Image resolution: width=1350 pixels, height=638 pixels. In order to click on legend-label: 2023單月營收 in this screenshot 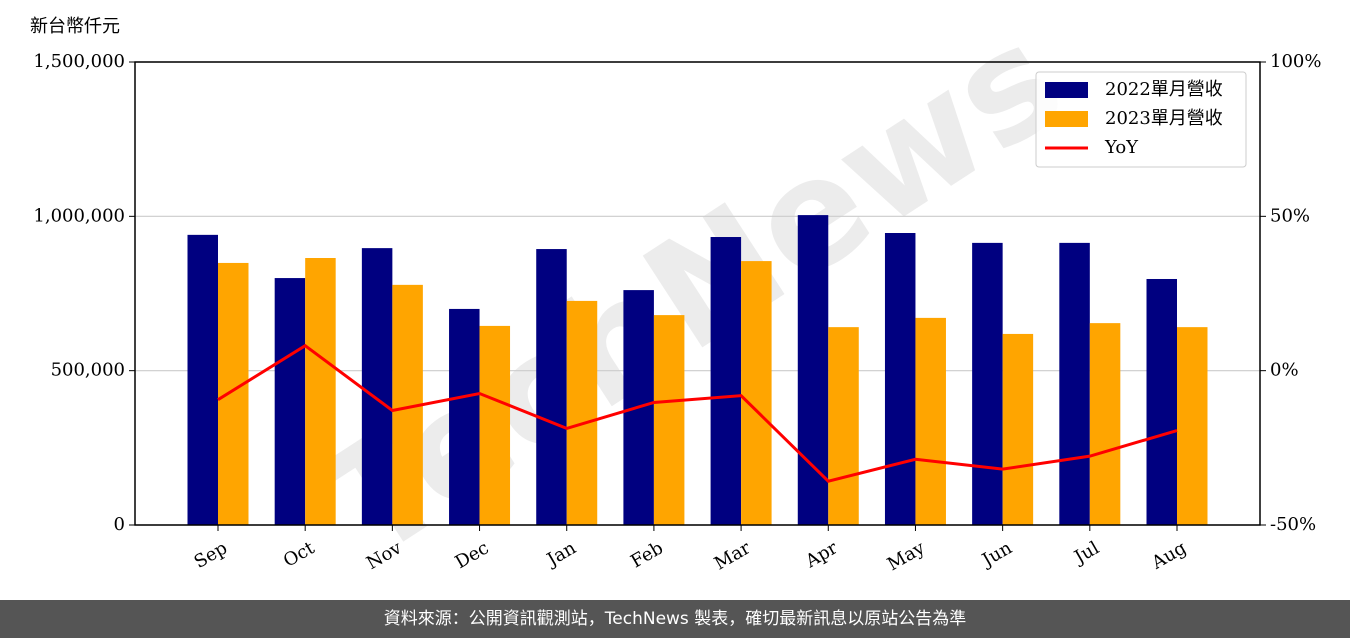, I will do `click(1164, 118)`.